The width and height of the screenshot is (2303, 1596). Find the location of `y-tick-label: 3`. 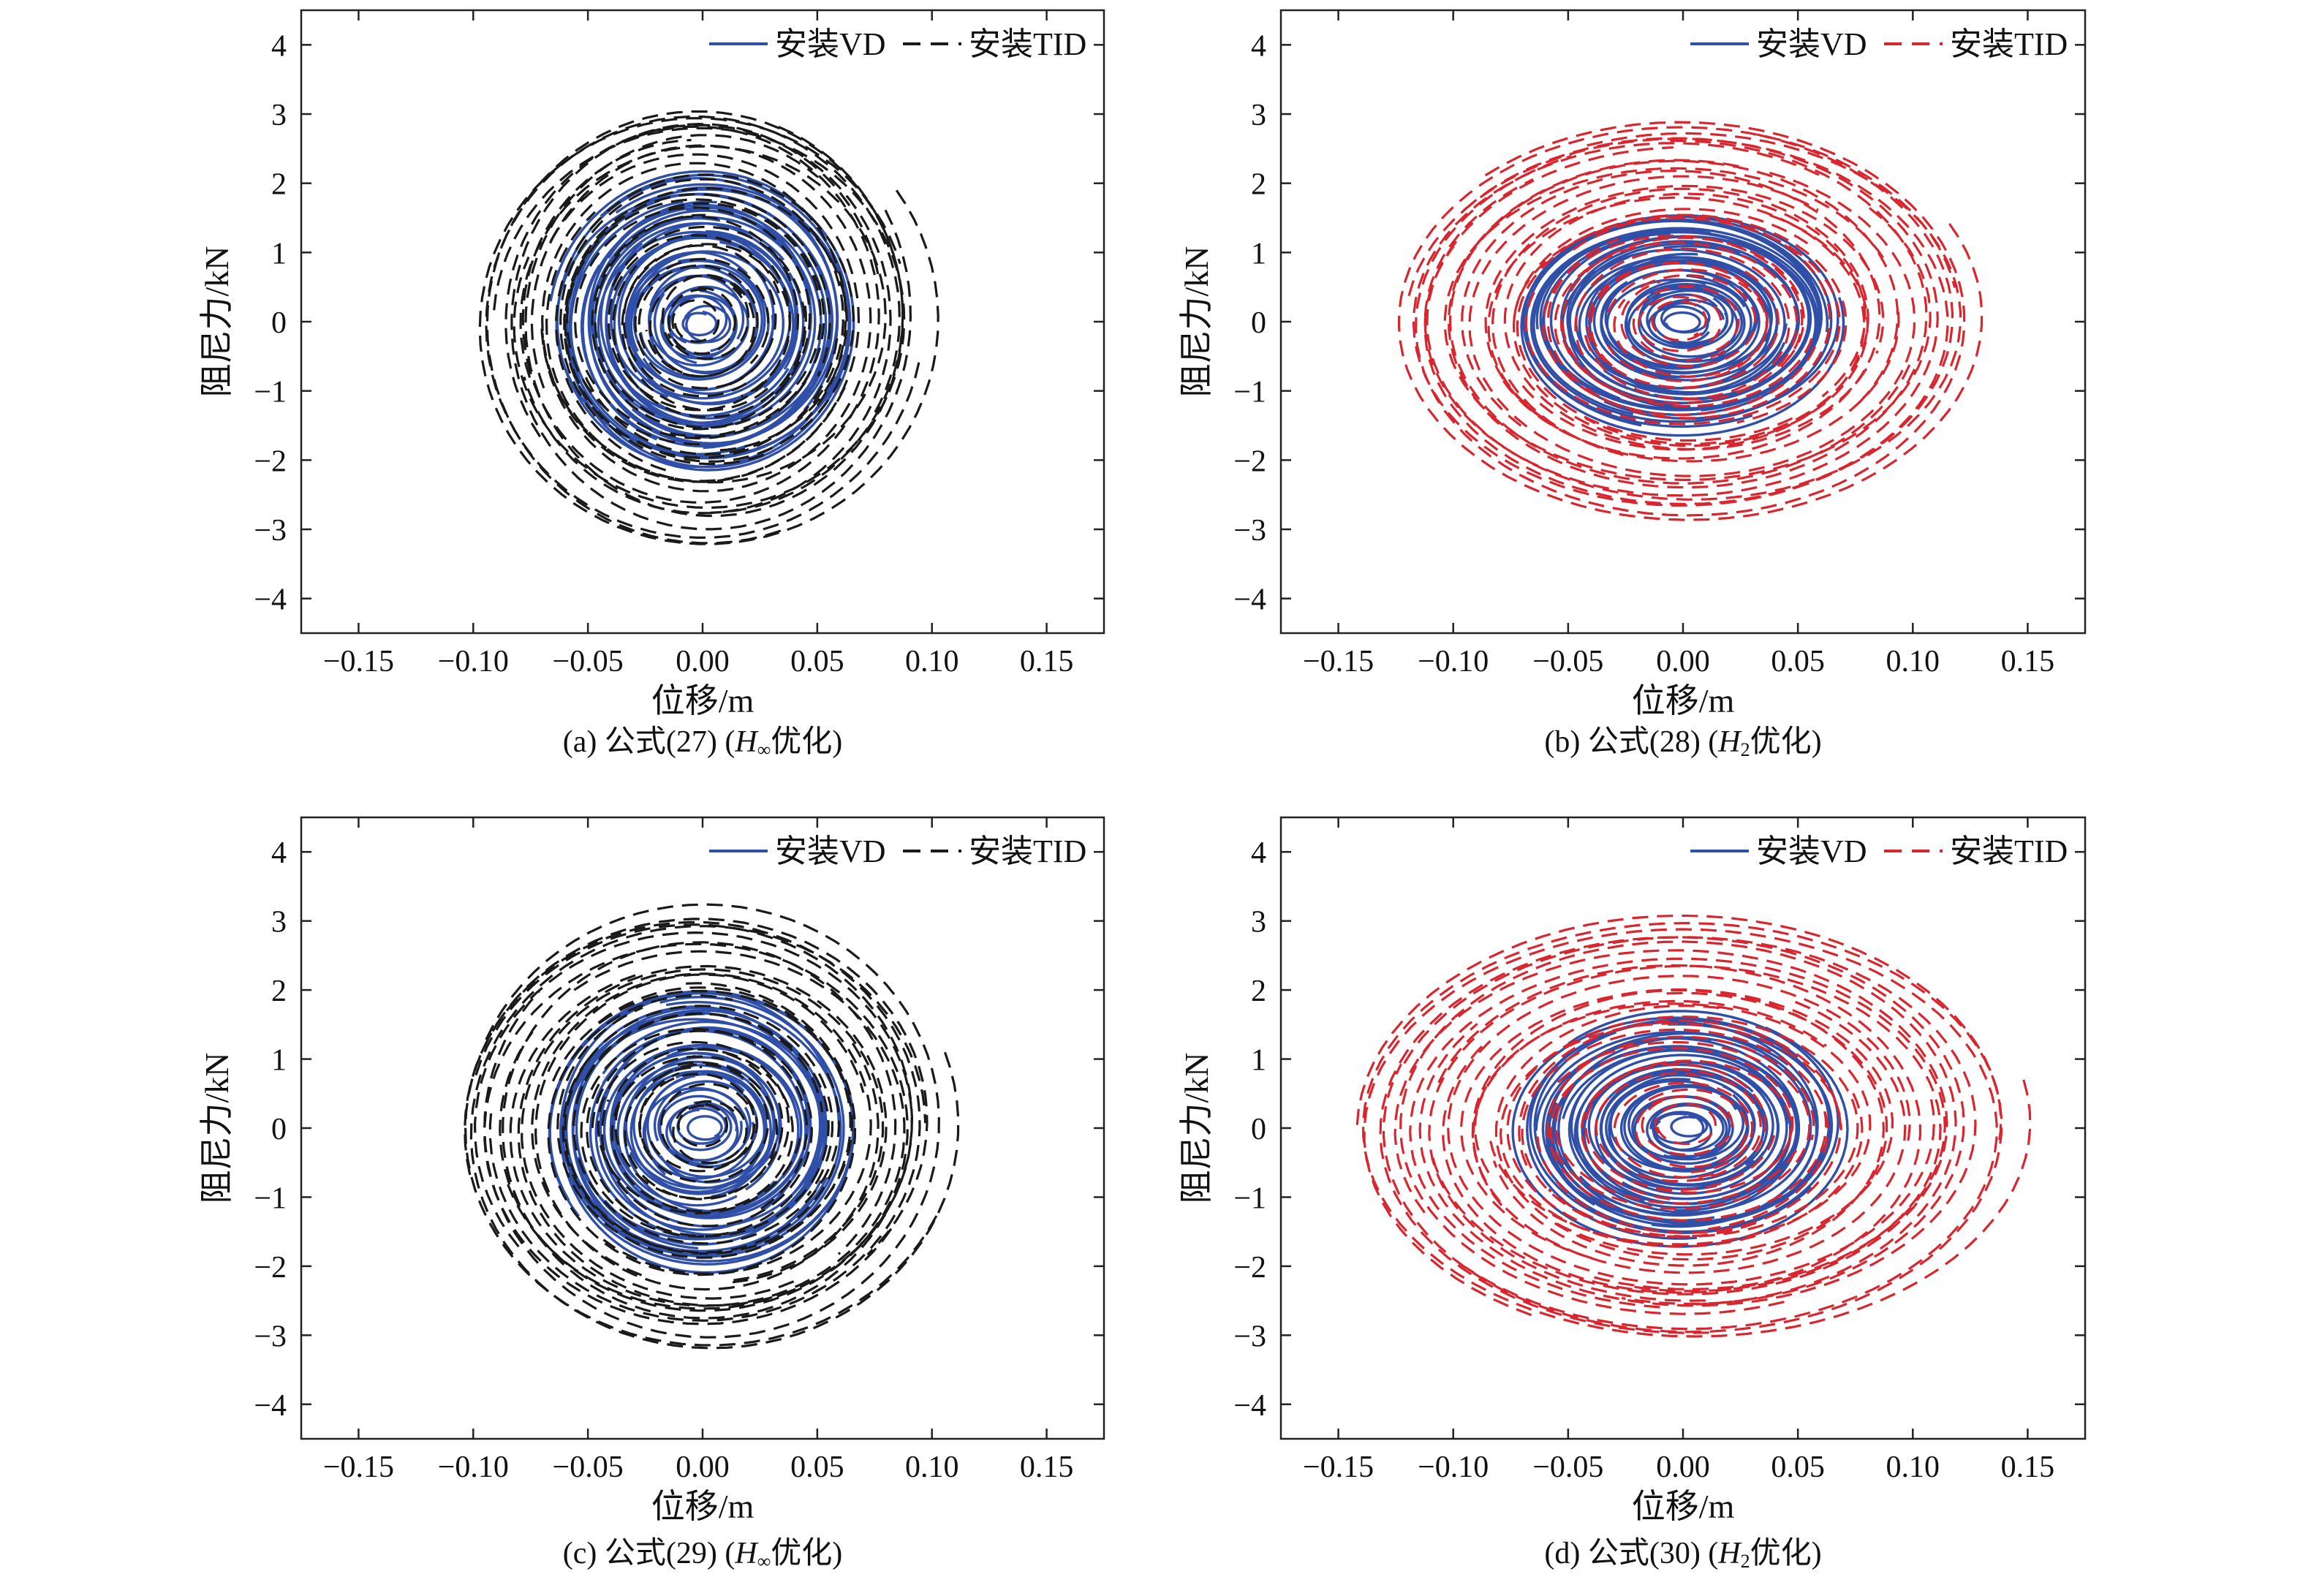

y-tick-label: 3 is located at coordinates (1258, 116).